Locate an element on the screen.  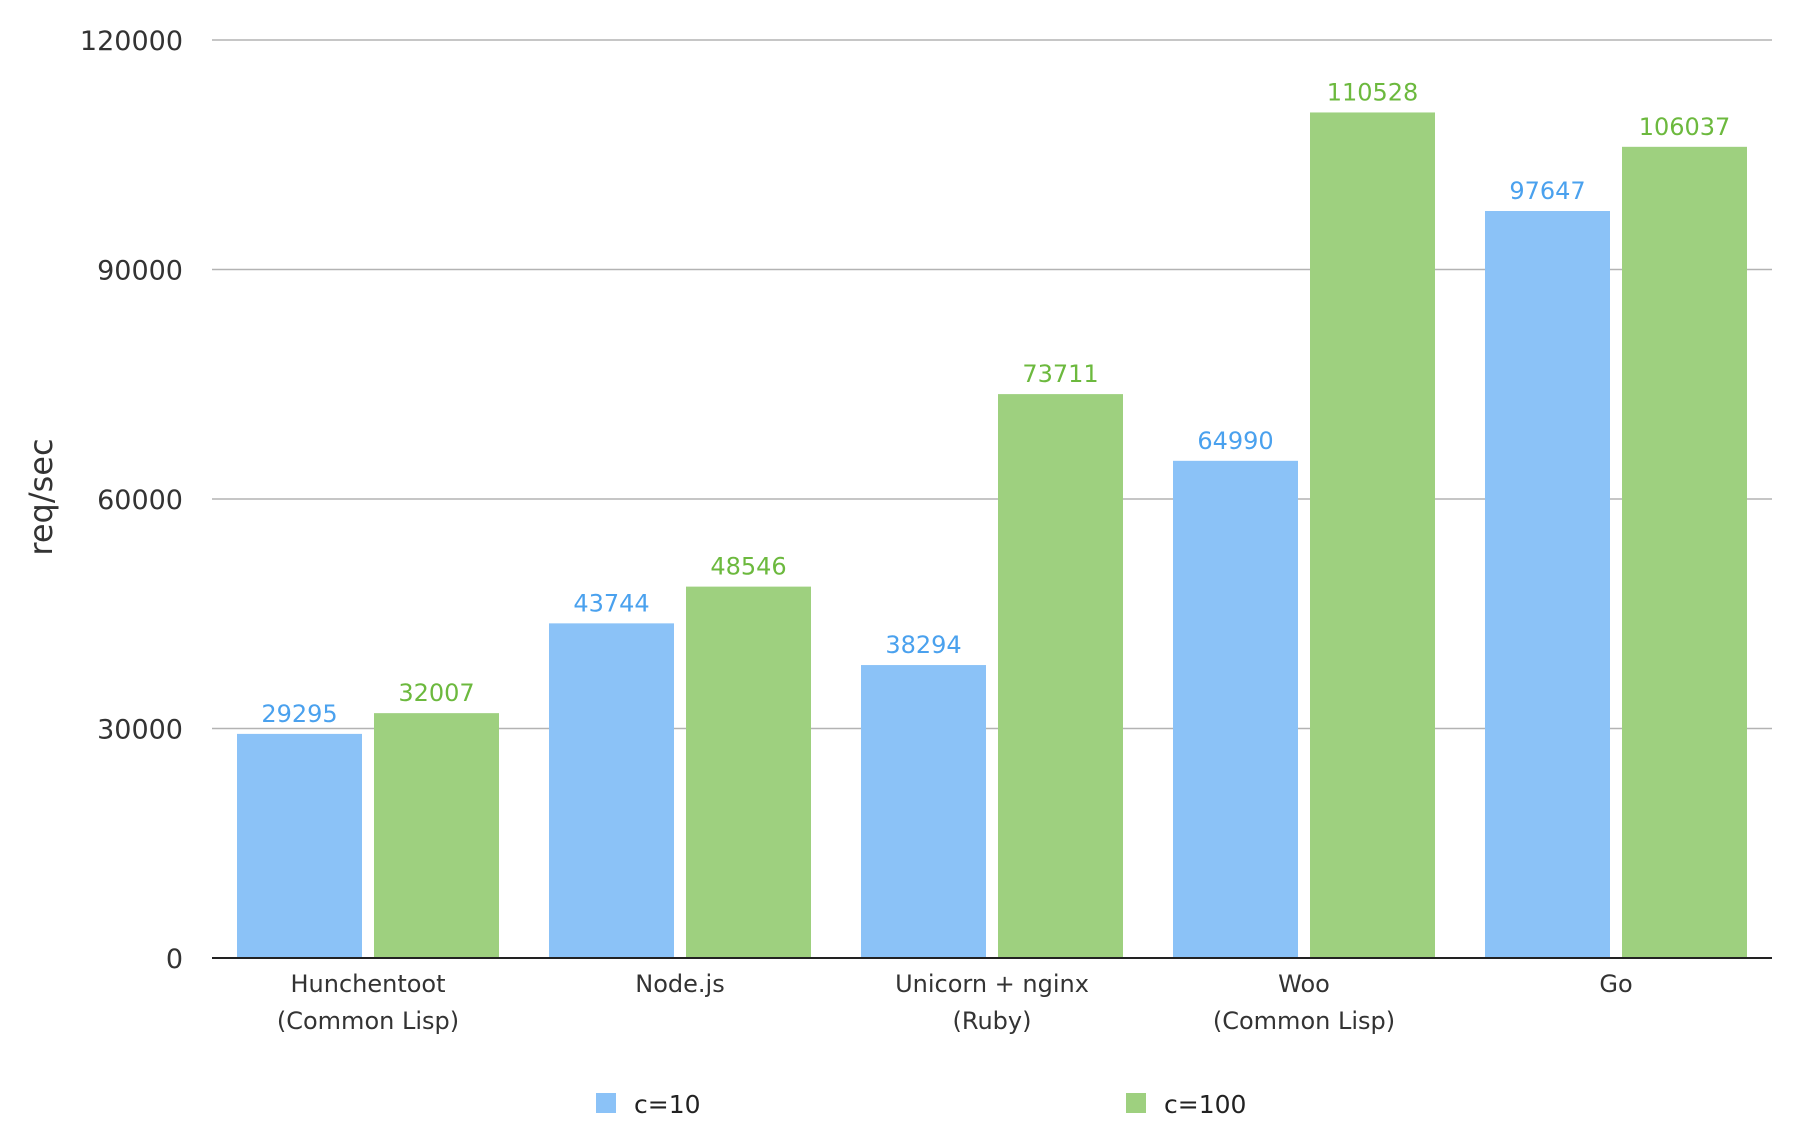
legend: c=10 c=100 is located at coordinates (921, 1104).